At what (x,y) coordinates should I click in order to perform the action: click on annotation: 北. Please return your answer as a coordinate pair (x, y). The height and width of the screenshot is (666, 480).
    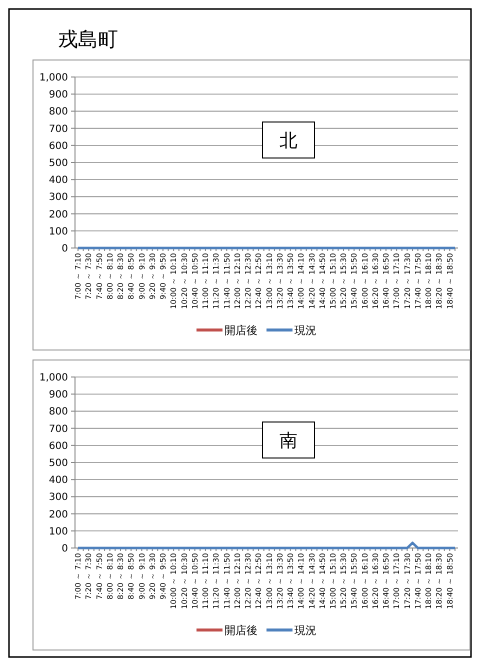
    Looking at the image, I should click on (289, 141).